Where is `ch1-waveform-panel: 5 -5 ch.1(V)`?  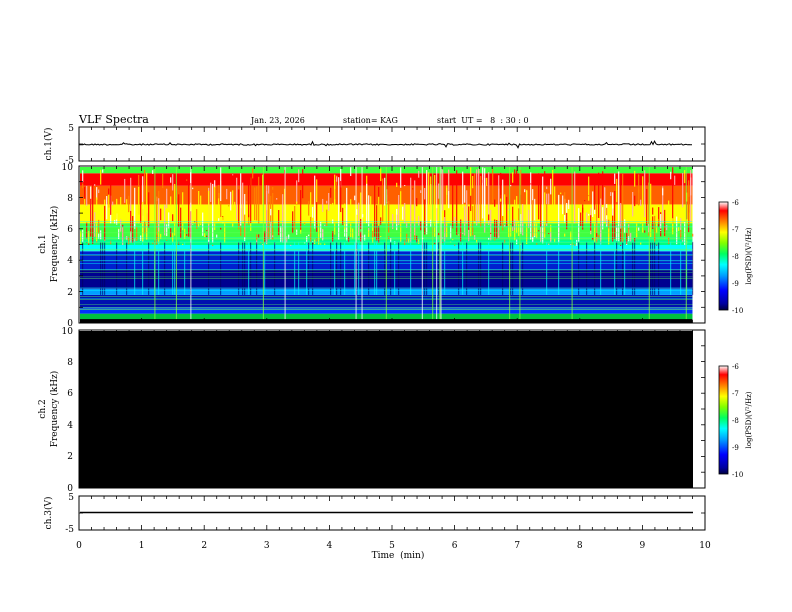
ch1-waveform-panel: 5 -5 ch.1(V) is located at coordinates (374, 145).